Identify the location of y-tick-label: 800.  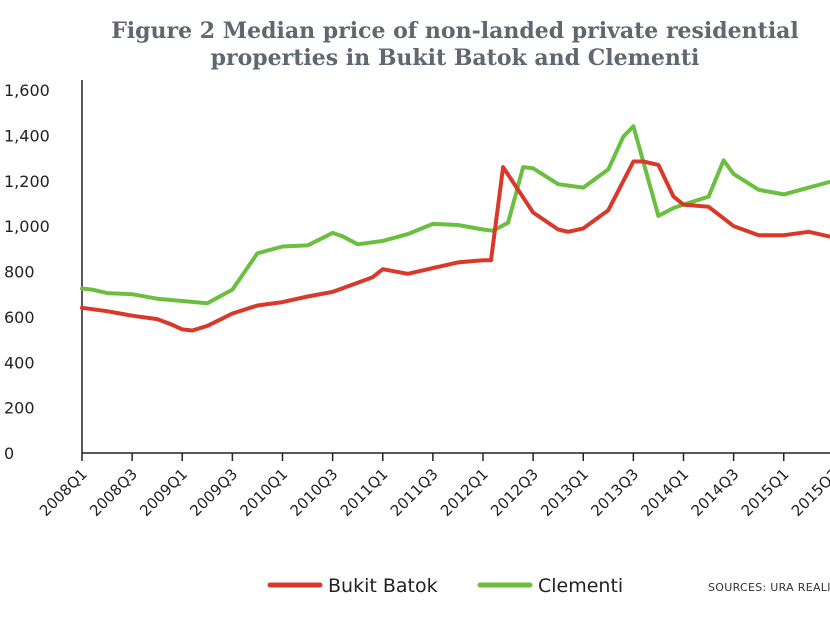
(19, 272).